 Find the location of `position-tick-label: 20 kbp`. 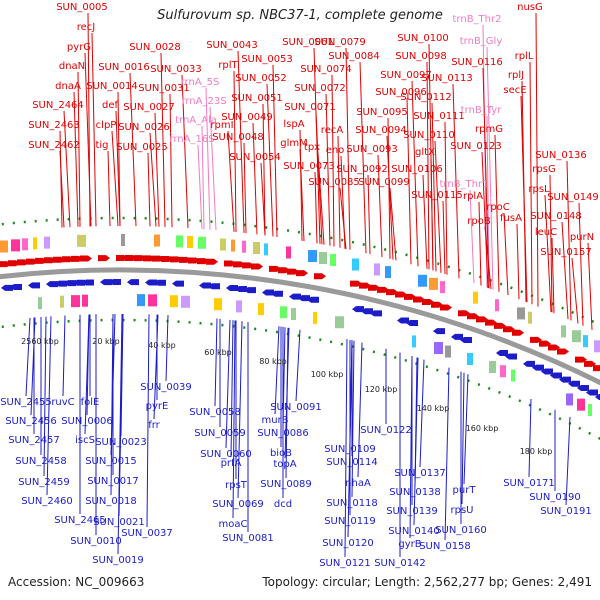

position-tick-label: 20 kbp is located at coordinates (106, 341).